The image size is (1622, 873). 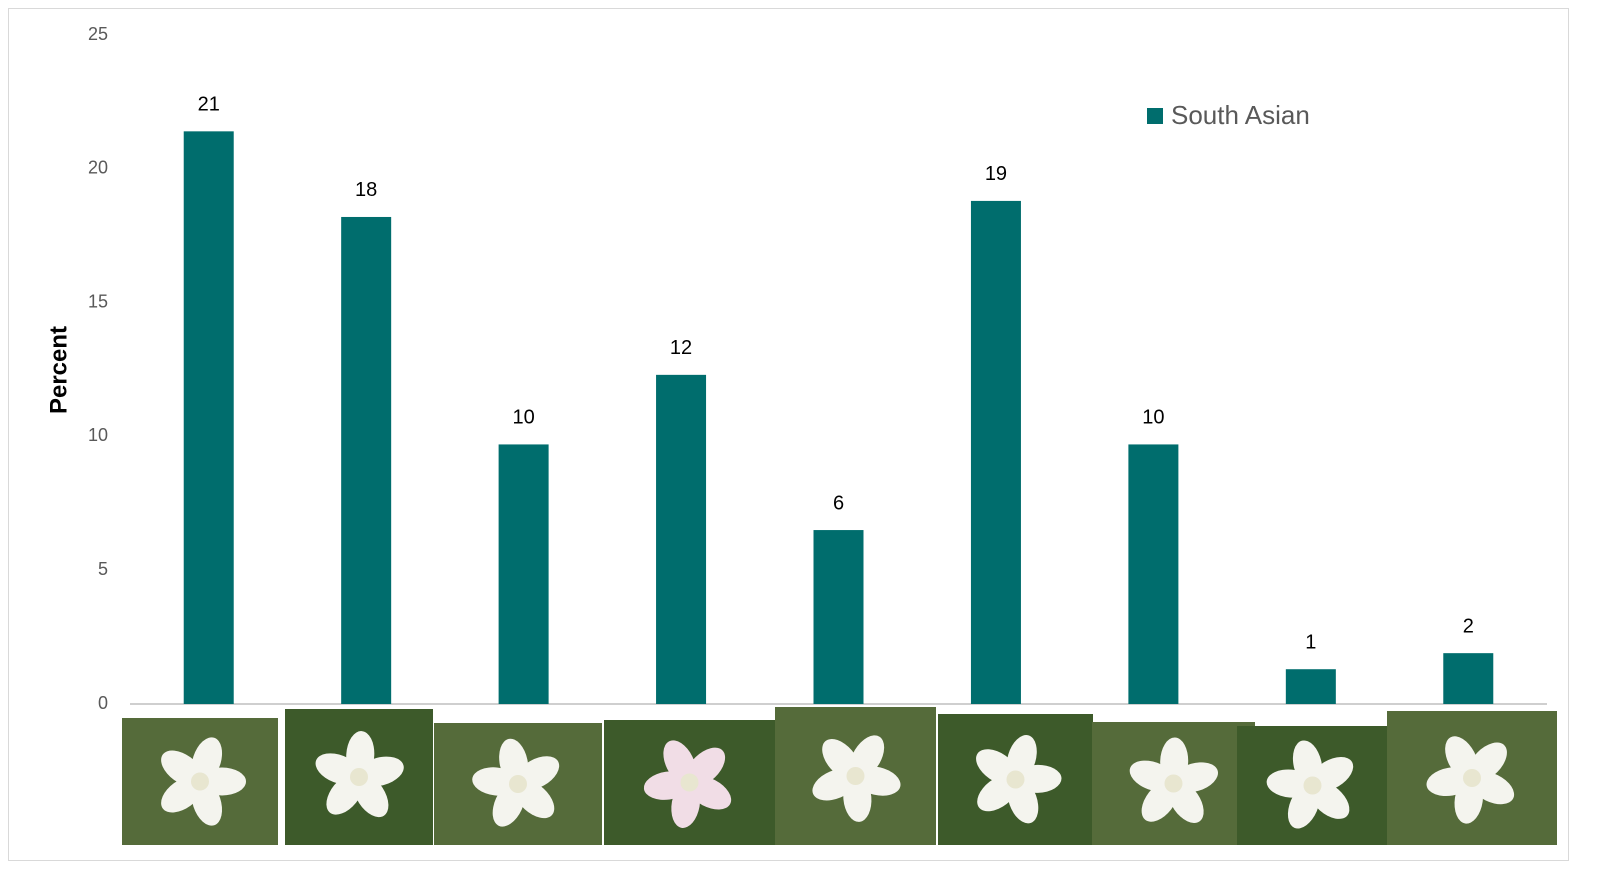 I want to click on y-tick-label: 10, so click(x=98, y=435).